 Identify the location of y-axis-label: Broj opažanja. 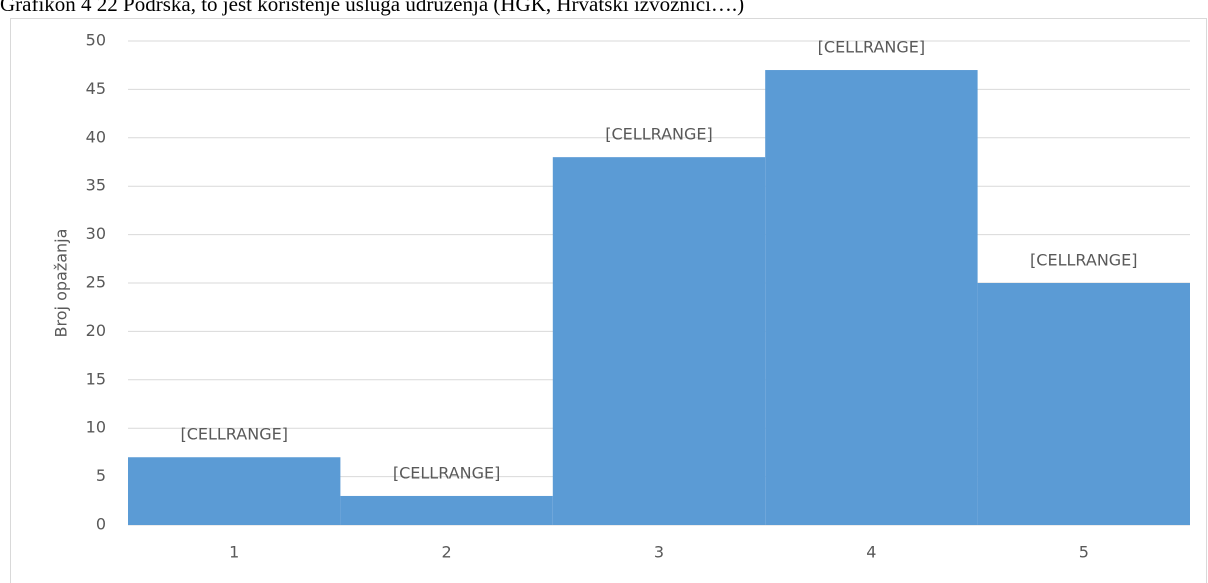
(61, 283).